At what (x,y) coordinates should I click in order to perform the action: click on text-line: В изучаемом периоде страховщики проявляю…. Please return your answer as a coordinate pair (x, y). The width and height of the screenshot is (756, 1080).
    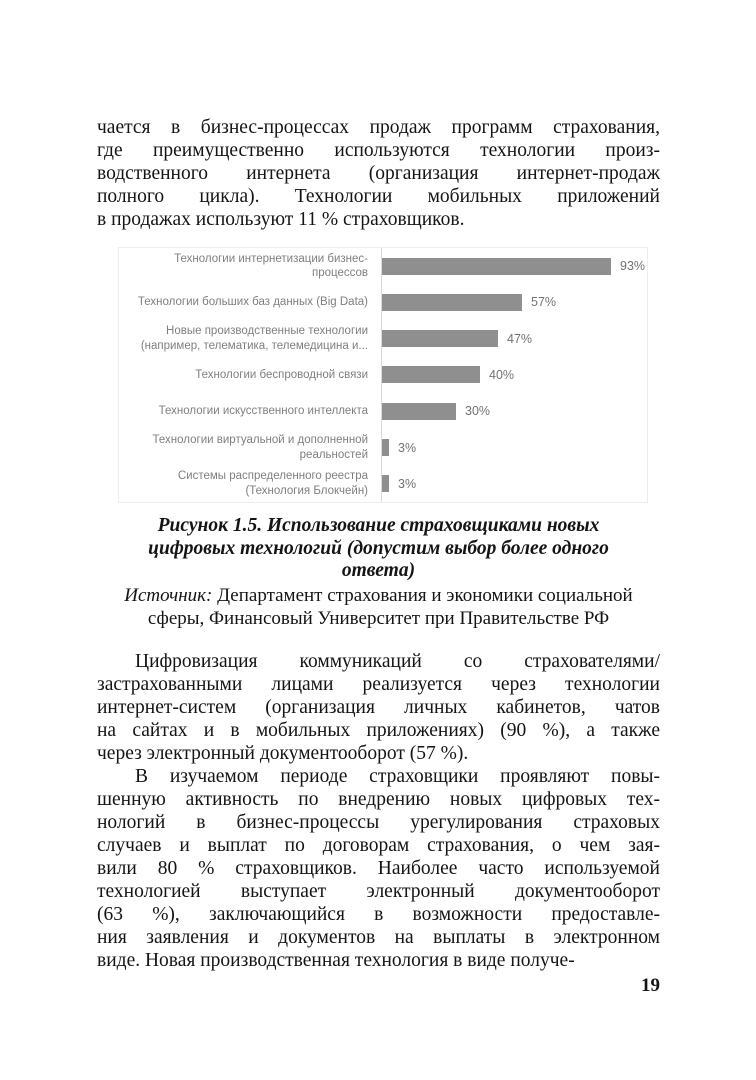
    Looking at the image, I should click on (397, 776).